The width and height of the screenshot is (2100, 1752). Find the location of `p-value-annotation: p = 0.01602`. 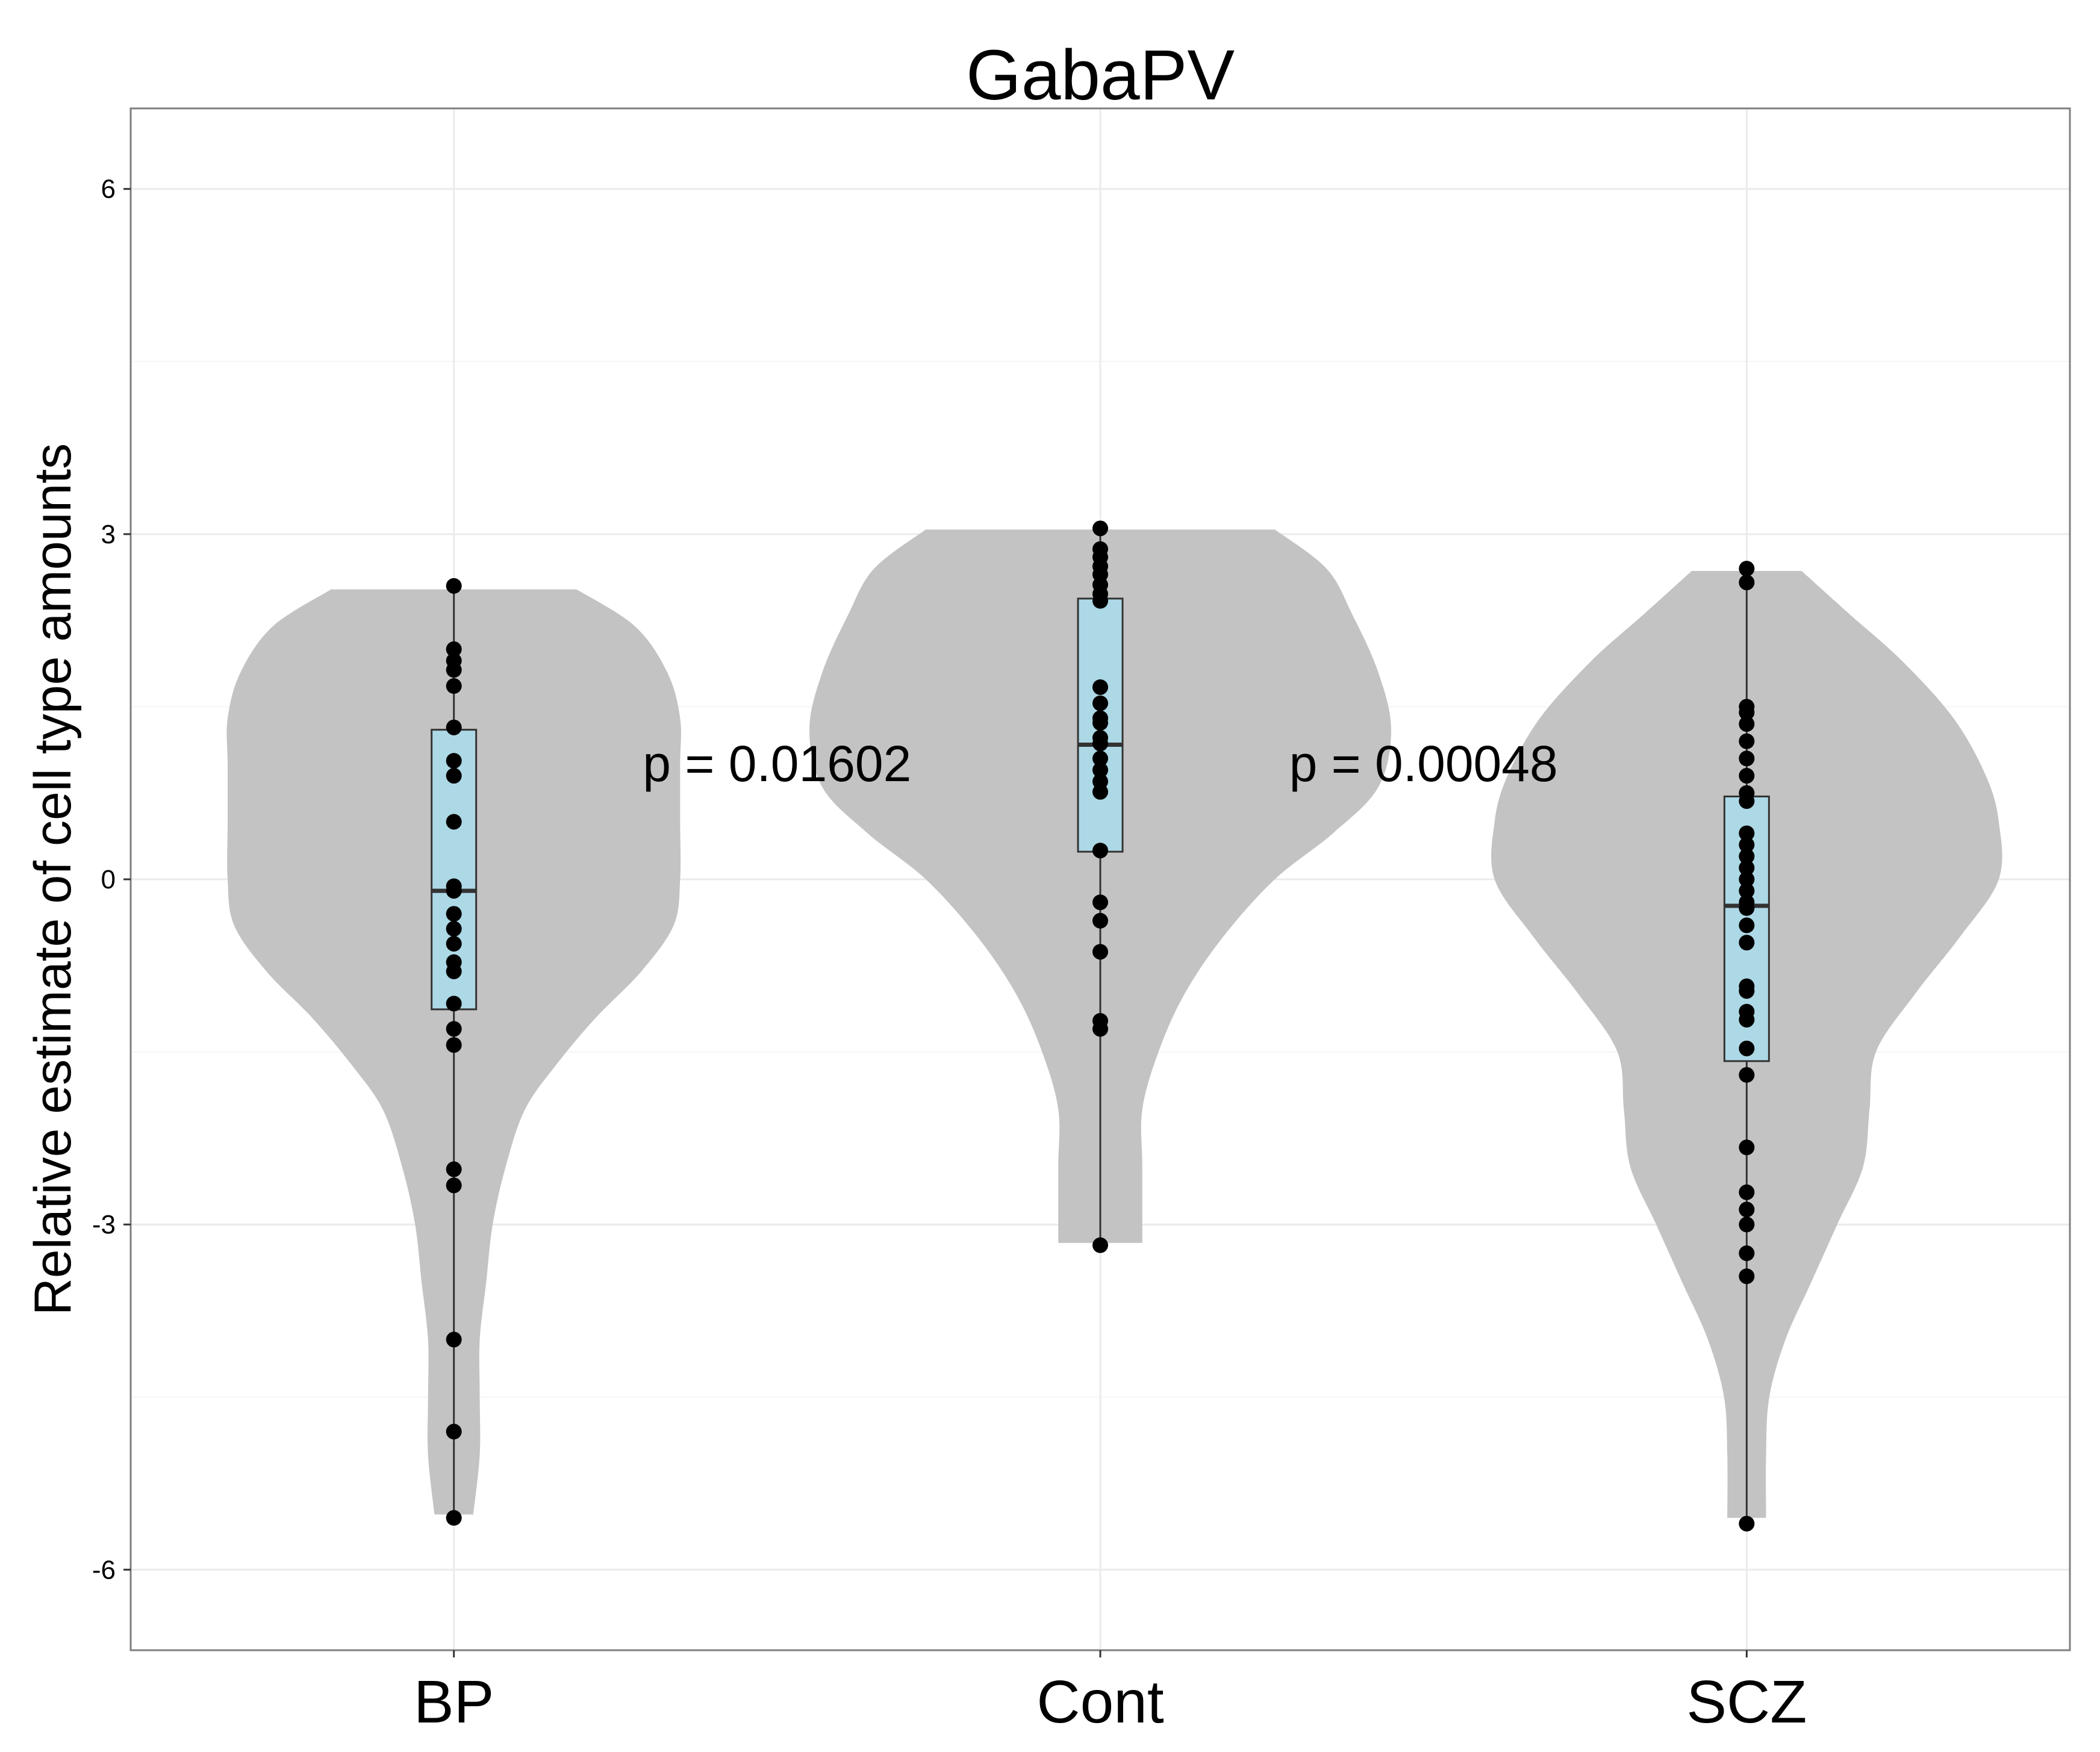

p-value-annotation: p = 0.01602 is located at coordinates (777, 763).